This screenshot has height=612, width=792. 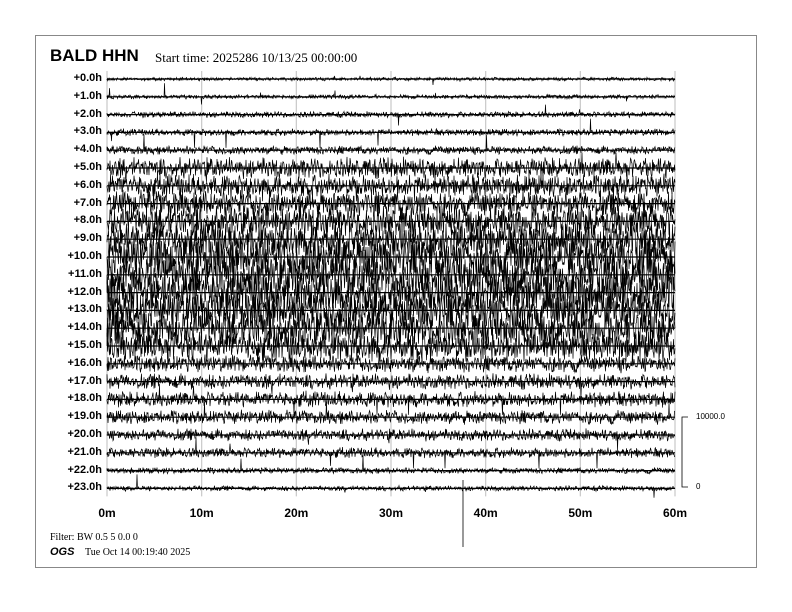 I want to click on row-label: +9.0h, so click(x=87, y=238).